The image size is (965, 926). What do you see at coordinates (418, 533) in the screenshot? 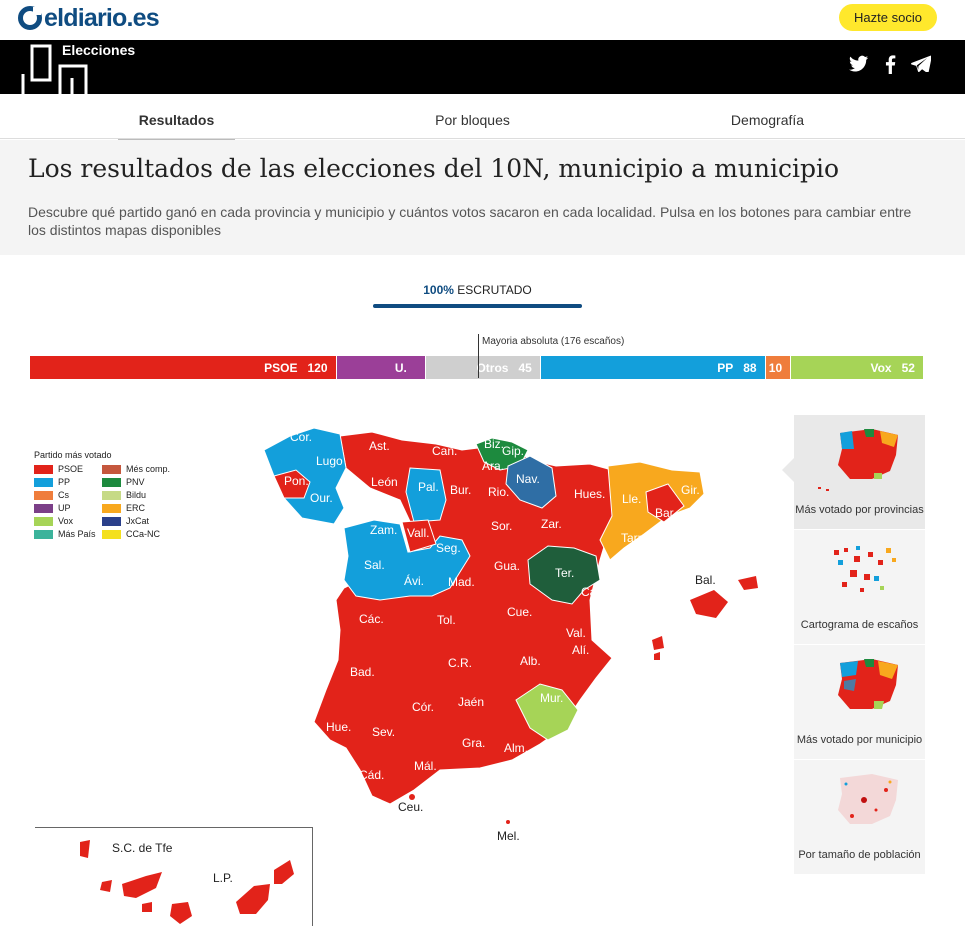
I see `province-label: Vall.` at bounding box center [418, 533].